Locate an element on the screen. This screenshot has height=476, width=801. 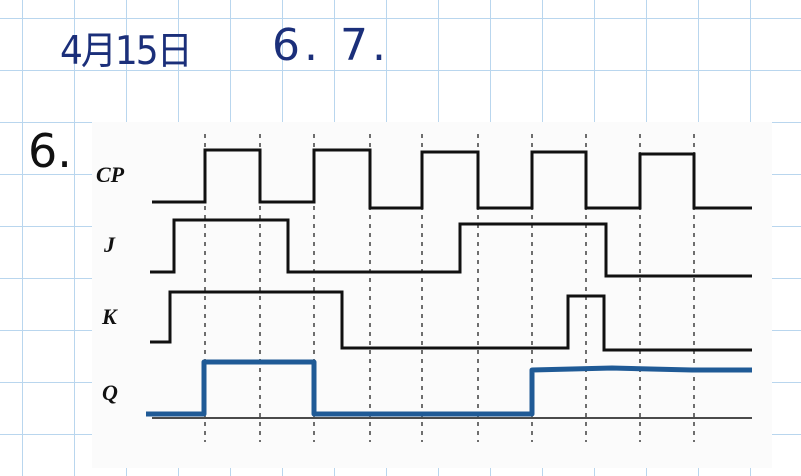
signal-label-cp: CP is located at coordinates (110, 174).